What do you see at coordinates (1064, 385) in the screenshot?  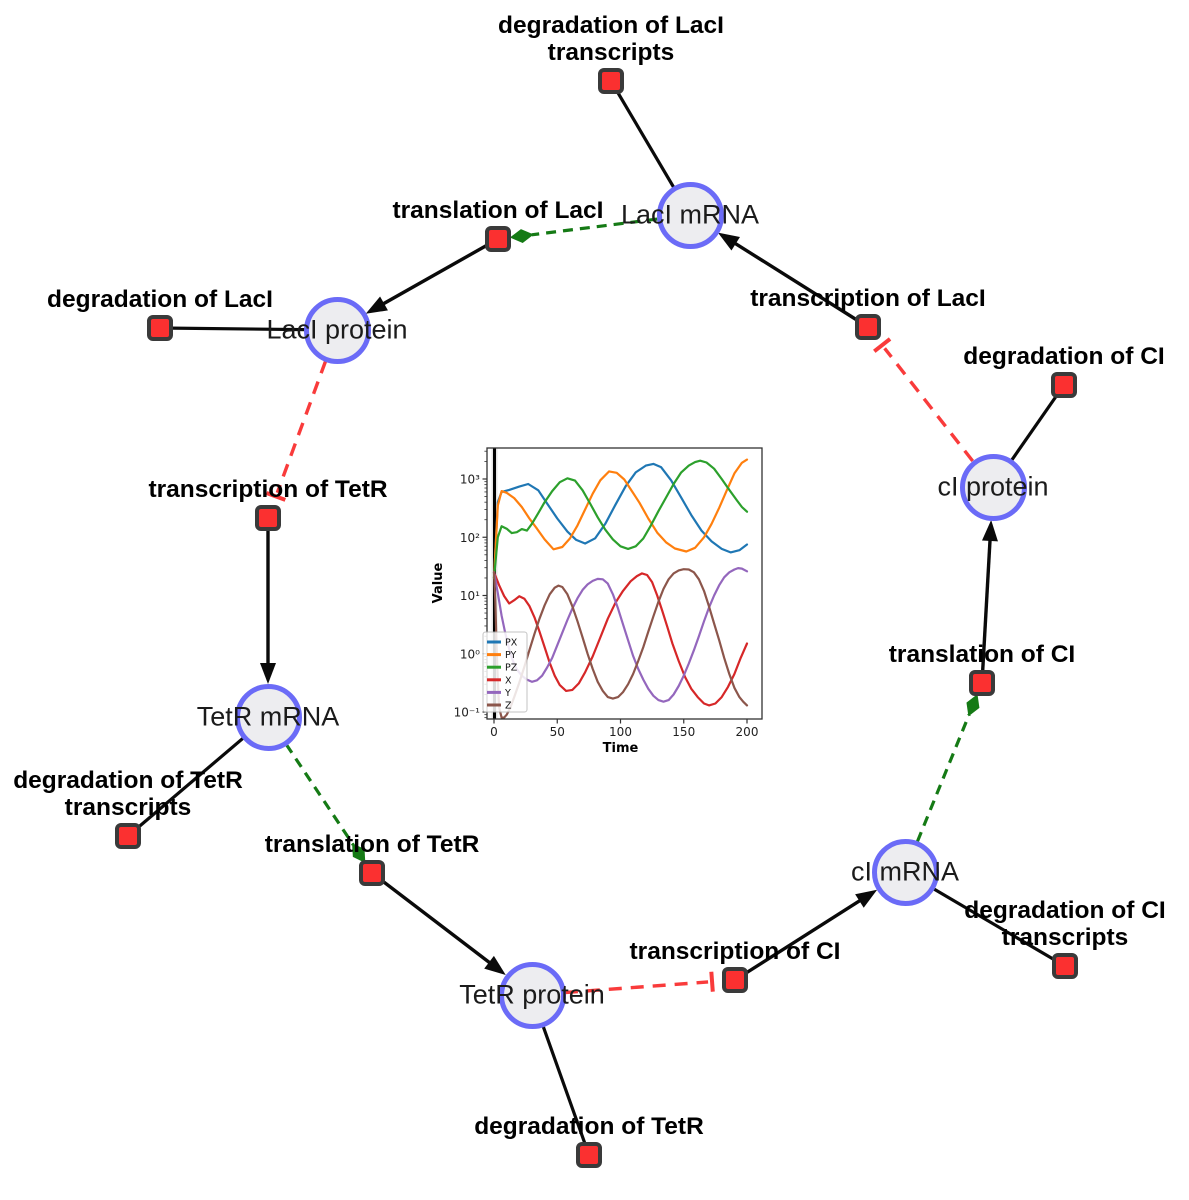 I see `reaction-node-deg_ci` at bounding box center [1064, 385].